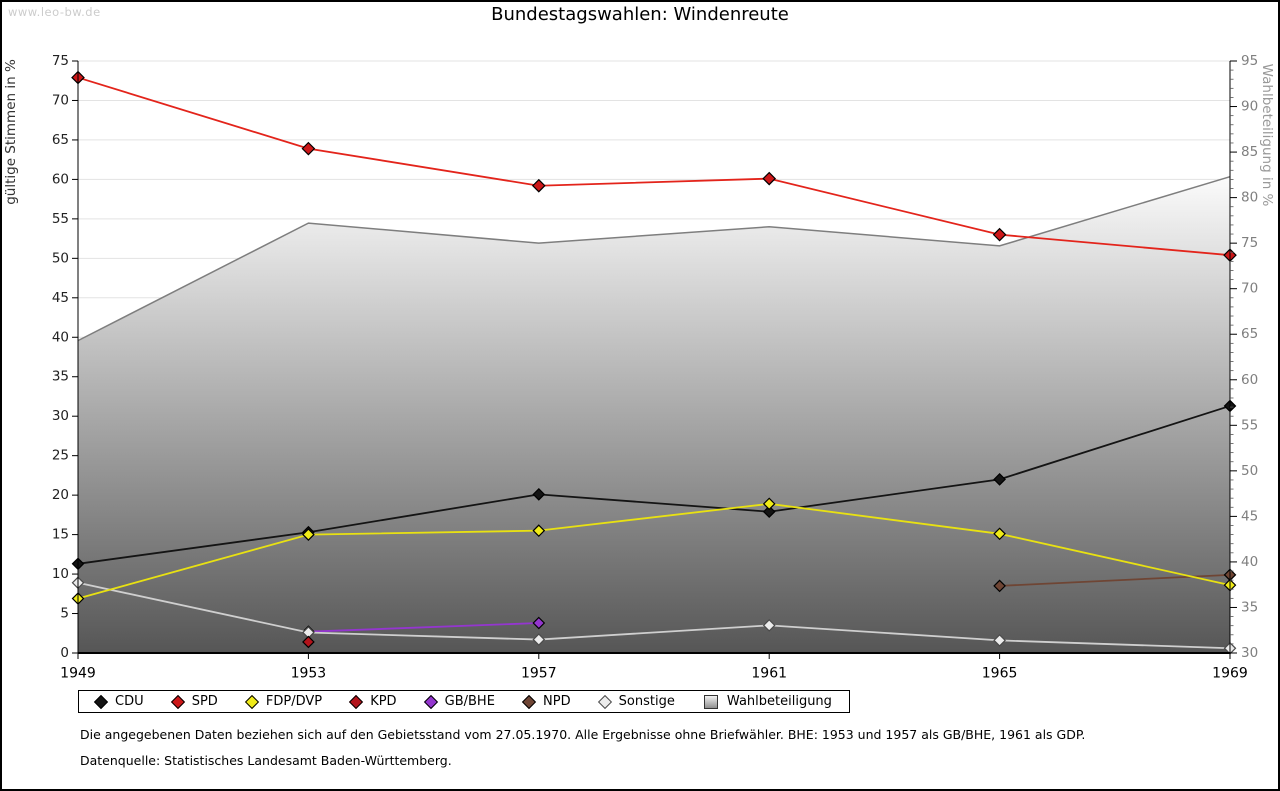 The image size is (1280, 791). I want to click on svg-text: 90, so click(1249, 107).